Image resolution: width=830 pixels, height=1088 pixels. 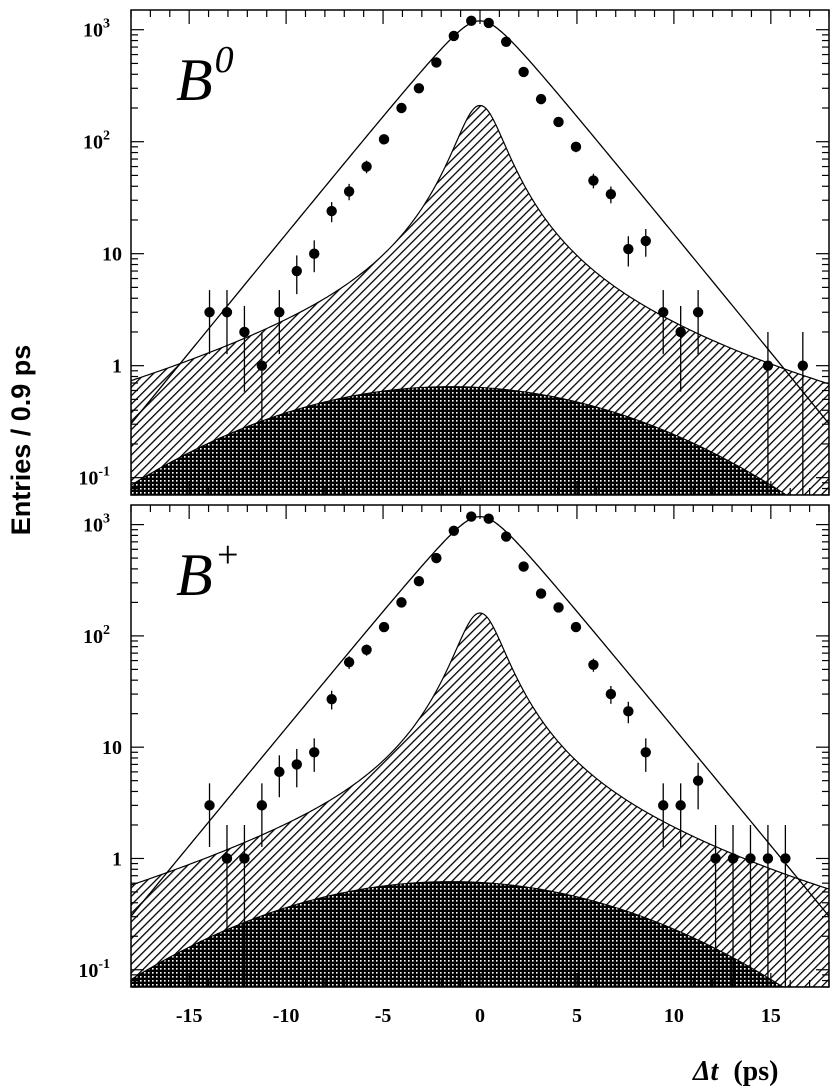 I want to click on x-tick-label: 5, so click(x=577, y=1016).